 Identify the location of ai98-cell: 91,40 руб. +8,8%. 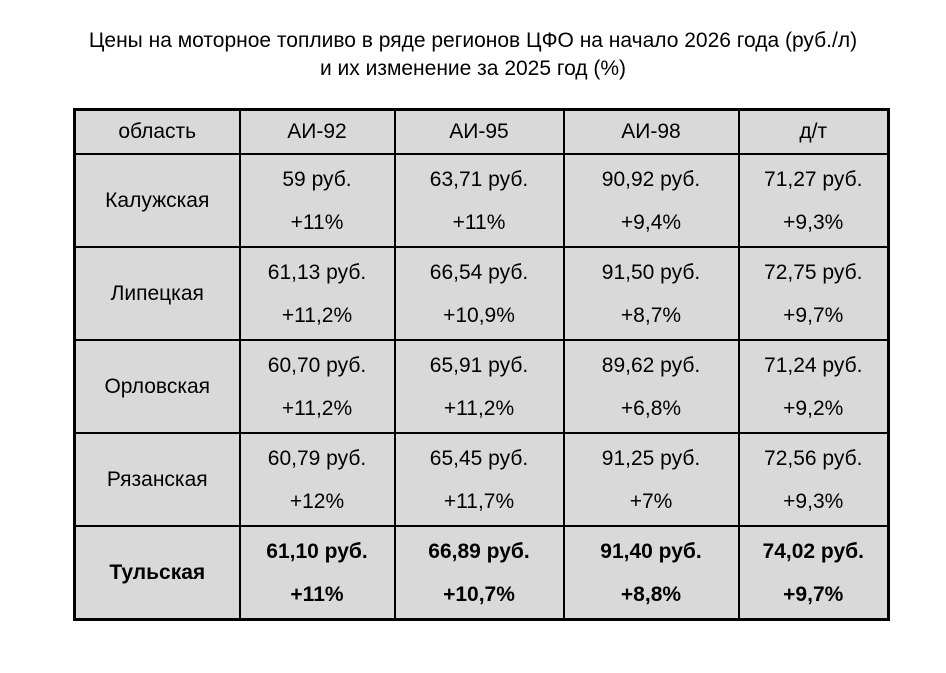
(651, 573).